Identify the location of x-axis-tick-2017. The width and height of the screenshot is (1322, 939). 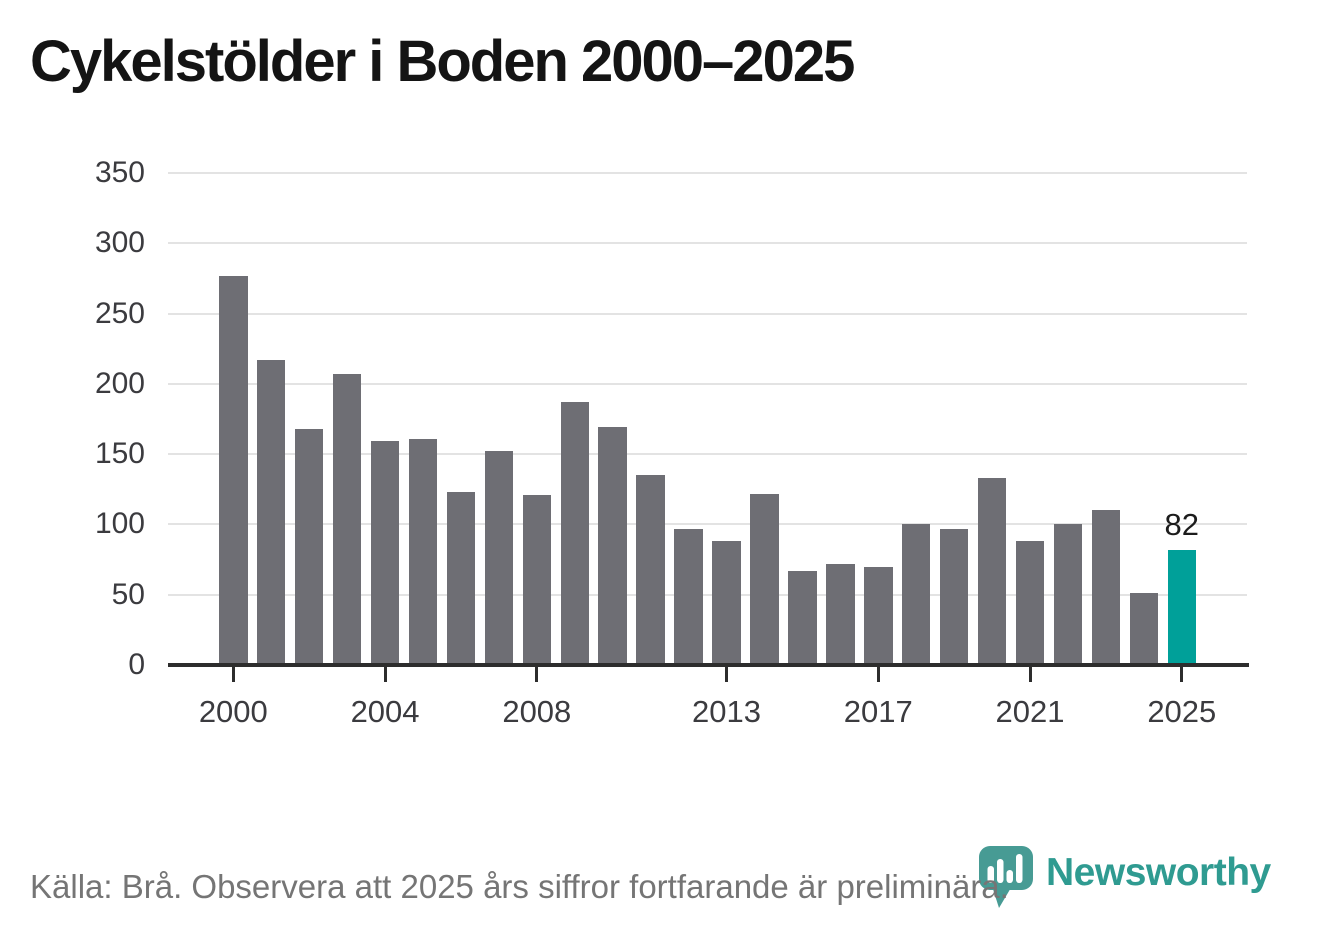
(878, 674).